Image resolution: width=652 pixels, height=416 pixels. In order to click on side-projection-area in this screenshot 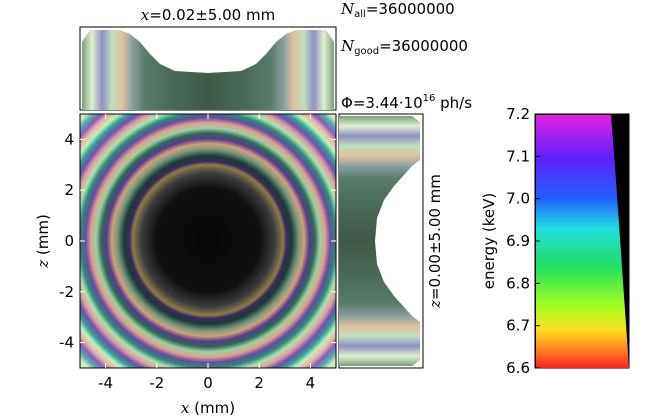, I will do `click(379, 241)`.